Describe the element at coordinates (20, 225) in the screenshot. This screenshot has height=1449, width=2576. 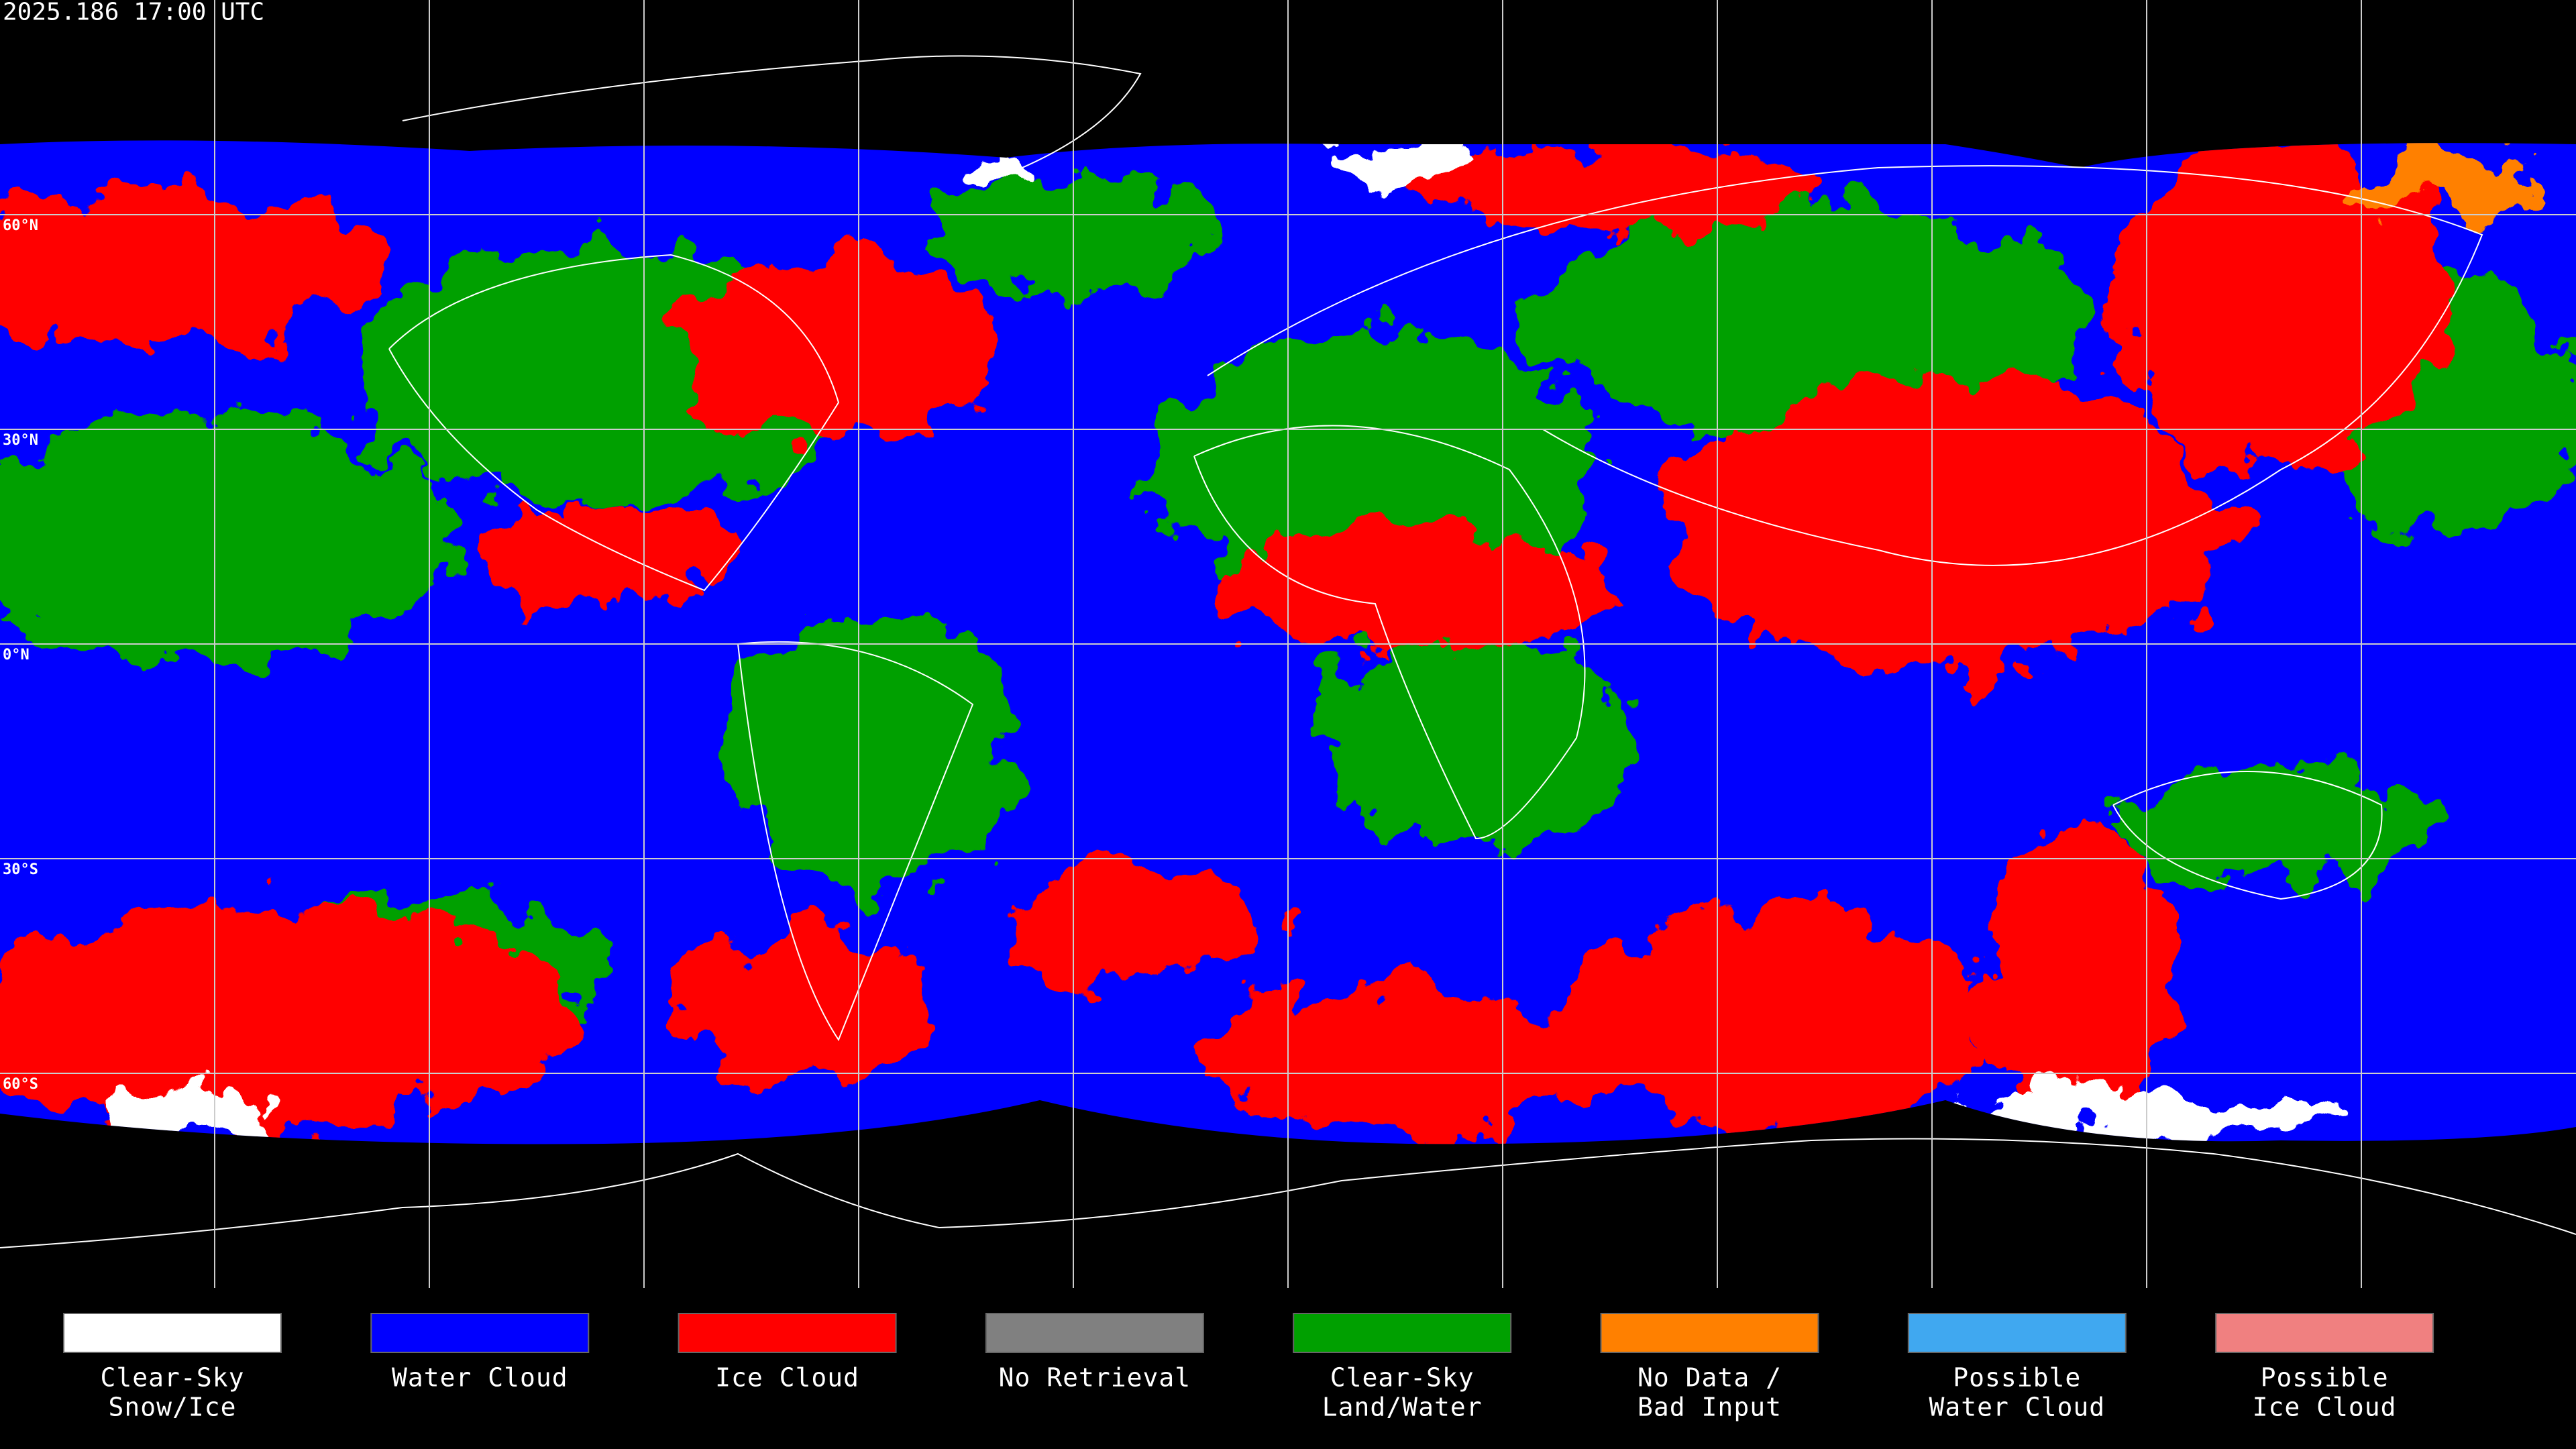
I see `latitude-label: 60°N` at that location.